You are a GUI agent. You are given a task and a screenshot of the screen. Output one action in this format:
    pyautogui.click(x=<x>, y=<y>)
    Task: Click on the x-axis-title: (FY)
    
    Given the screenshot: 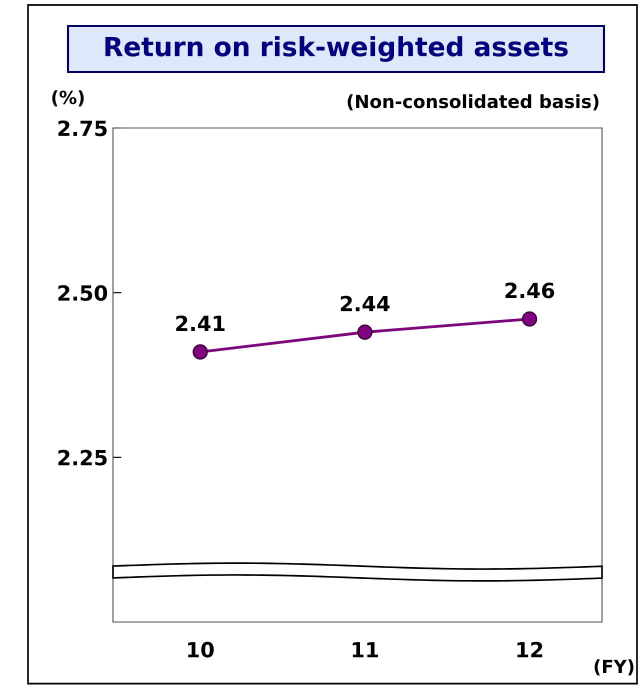 What is the action you would take?
    pyautogui.click(x=614, y=667)
    